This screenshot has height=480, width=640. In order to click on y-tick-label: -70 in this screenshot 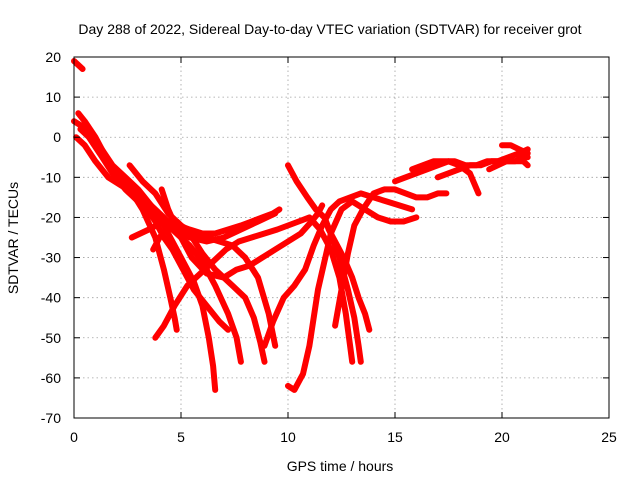, I will do `click(51, 418)`.